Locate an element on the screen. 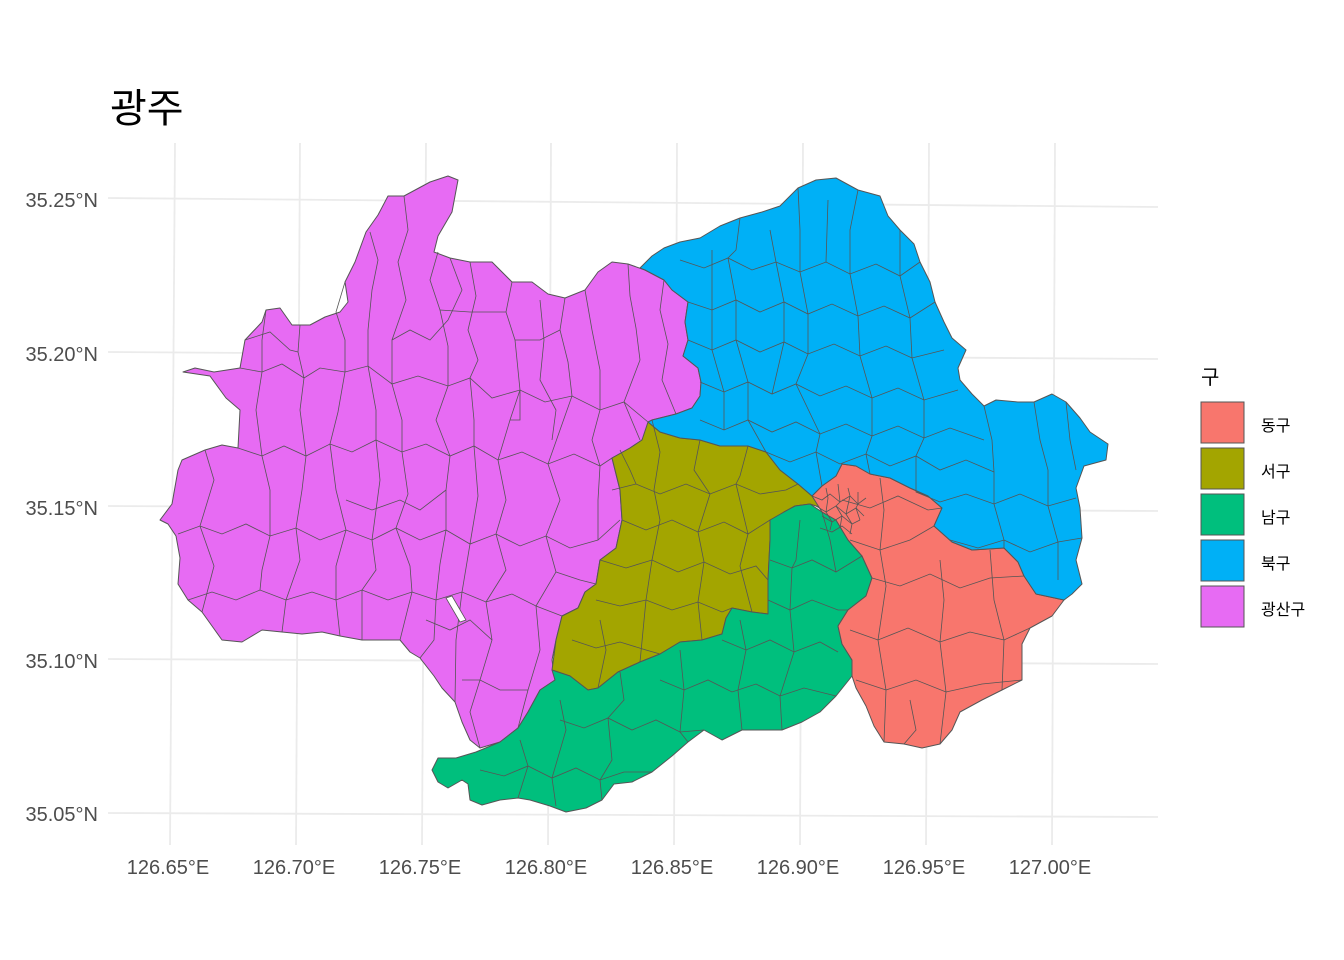 The height and width of the screenshot is (960, 1344). x-tick-label: 126.90°E is located at coordinates (798, 868).